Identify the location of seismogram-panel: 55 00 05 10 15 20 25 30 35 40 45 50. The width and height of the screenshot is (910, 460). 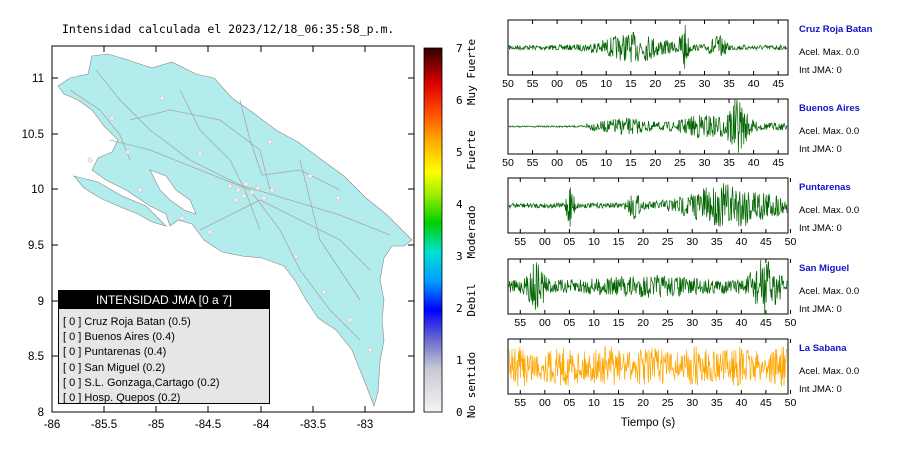
(652, 212).